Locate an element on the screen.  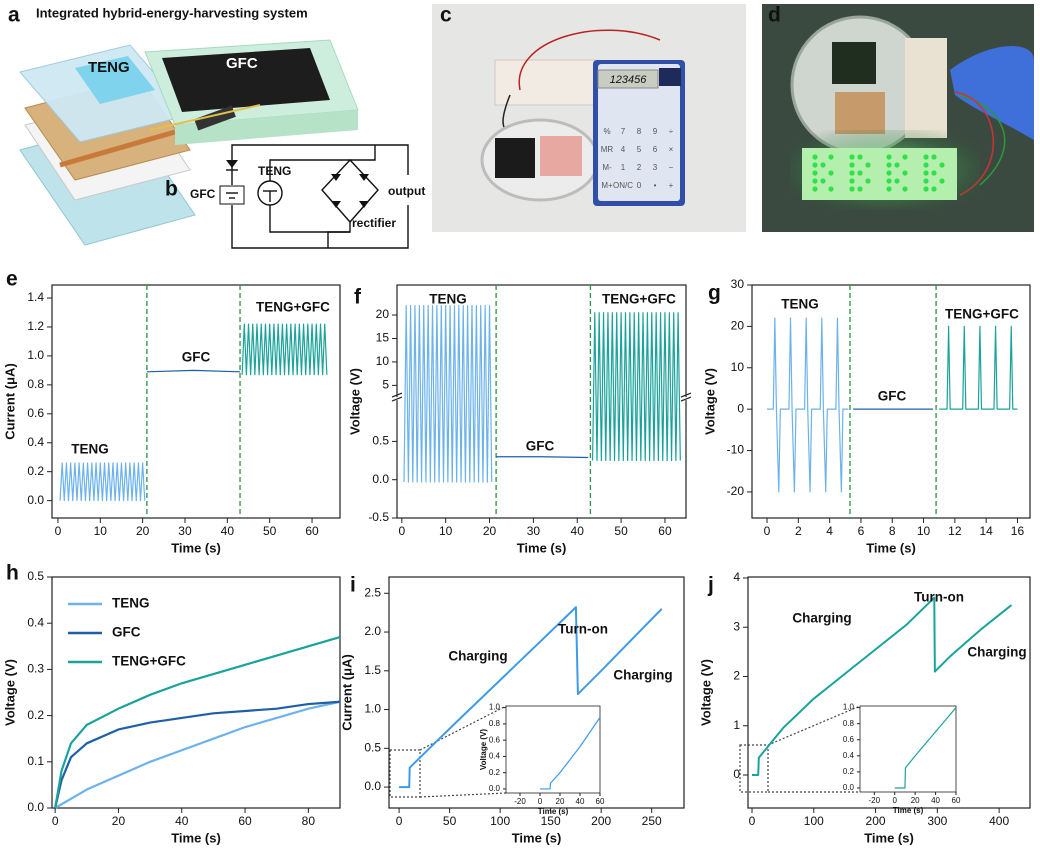
series-label: TENG+GFC is located at coordinates (982, 314).